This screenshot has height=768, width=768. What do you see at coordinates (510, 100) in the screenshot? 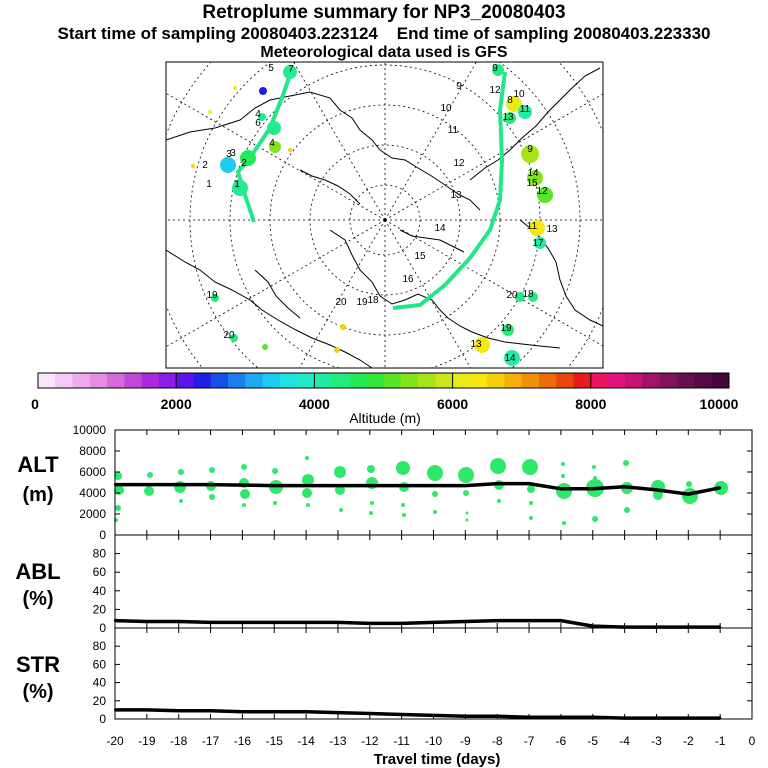
I see `day-label: 8` at bounding box center [510, 100].